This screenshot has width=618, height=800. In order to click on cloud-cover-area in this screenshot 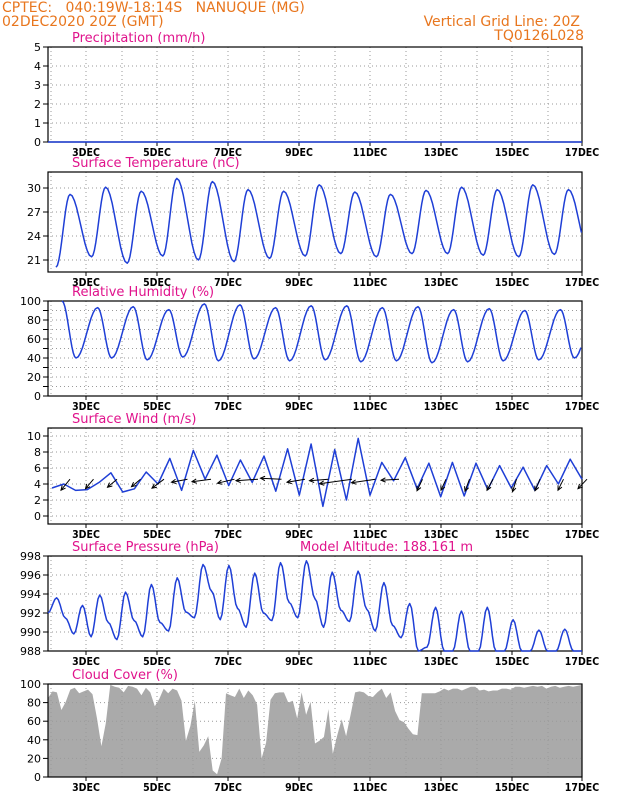, I will do `click(315, 730)`.